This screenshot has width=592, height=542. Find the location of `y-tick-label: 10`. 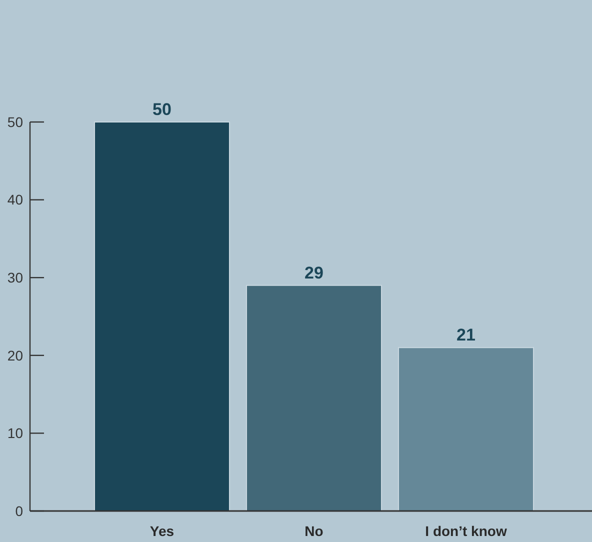

y-tick-label: 10 is located at coordinates (15, 433).